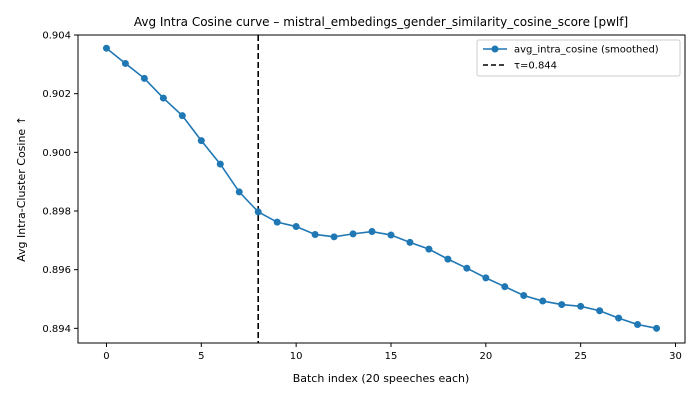 The image size is (700, 400). What do you see at coordinates (580, 356) in the screenshot?
I see `x-tick-label: 25` at bounding box center [580, 356].